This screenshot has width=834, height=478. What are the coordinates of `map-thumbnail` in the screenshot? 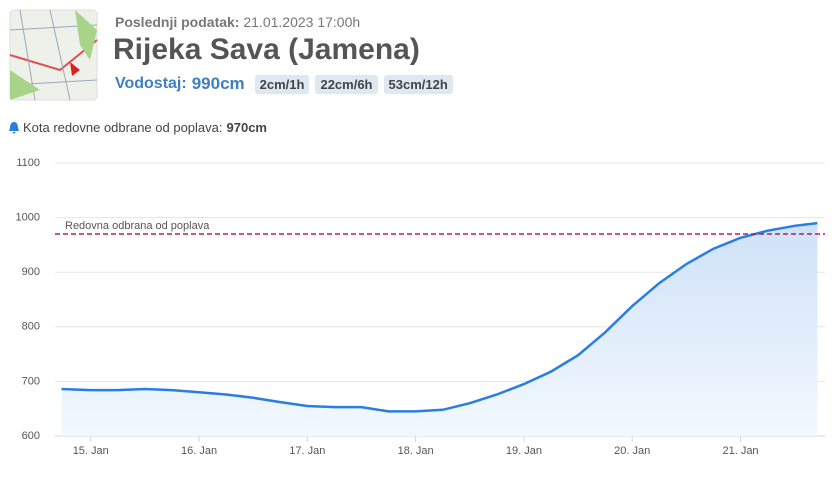 It's located at (53, 55).